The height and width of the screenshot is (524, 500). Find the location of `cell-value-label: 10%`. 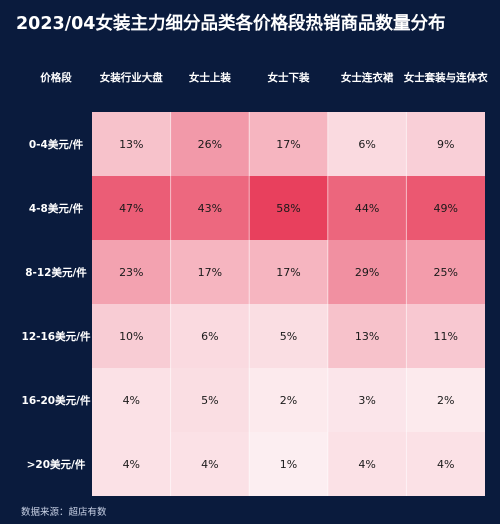

cell-value-label: 10% is located at coordinates (131, 336).